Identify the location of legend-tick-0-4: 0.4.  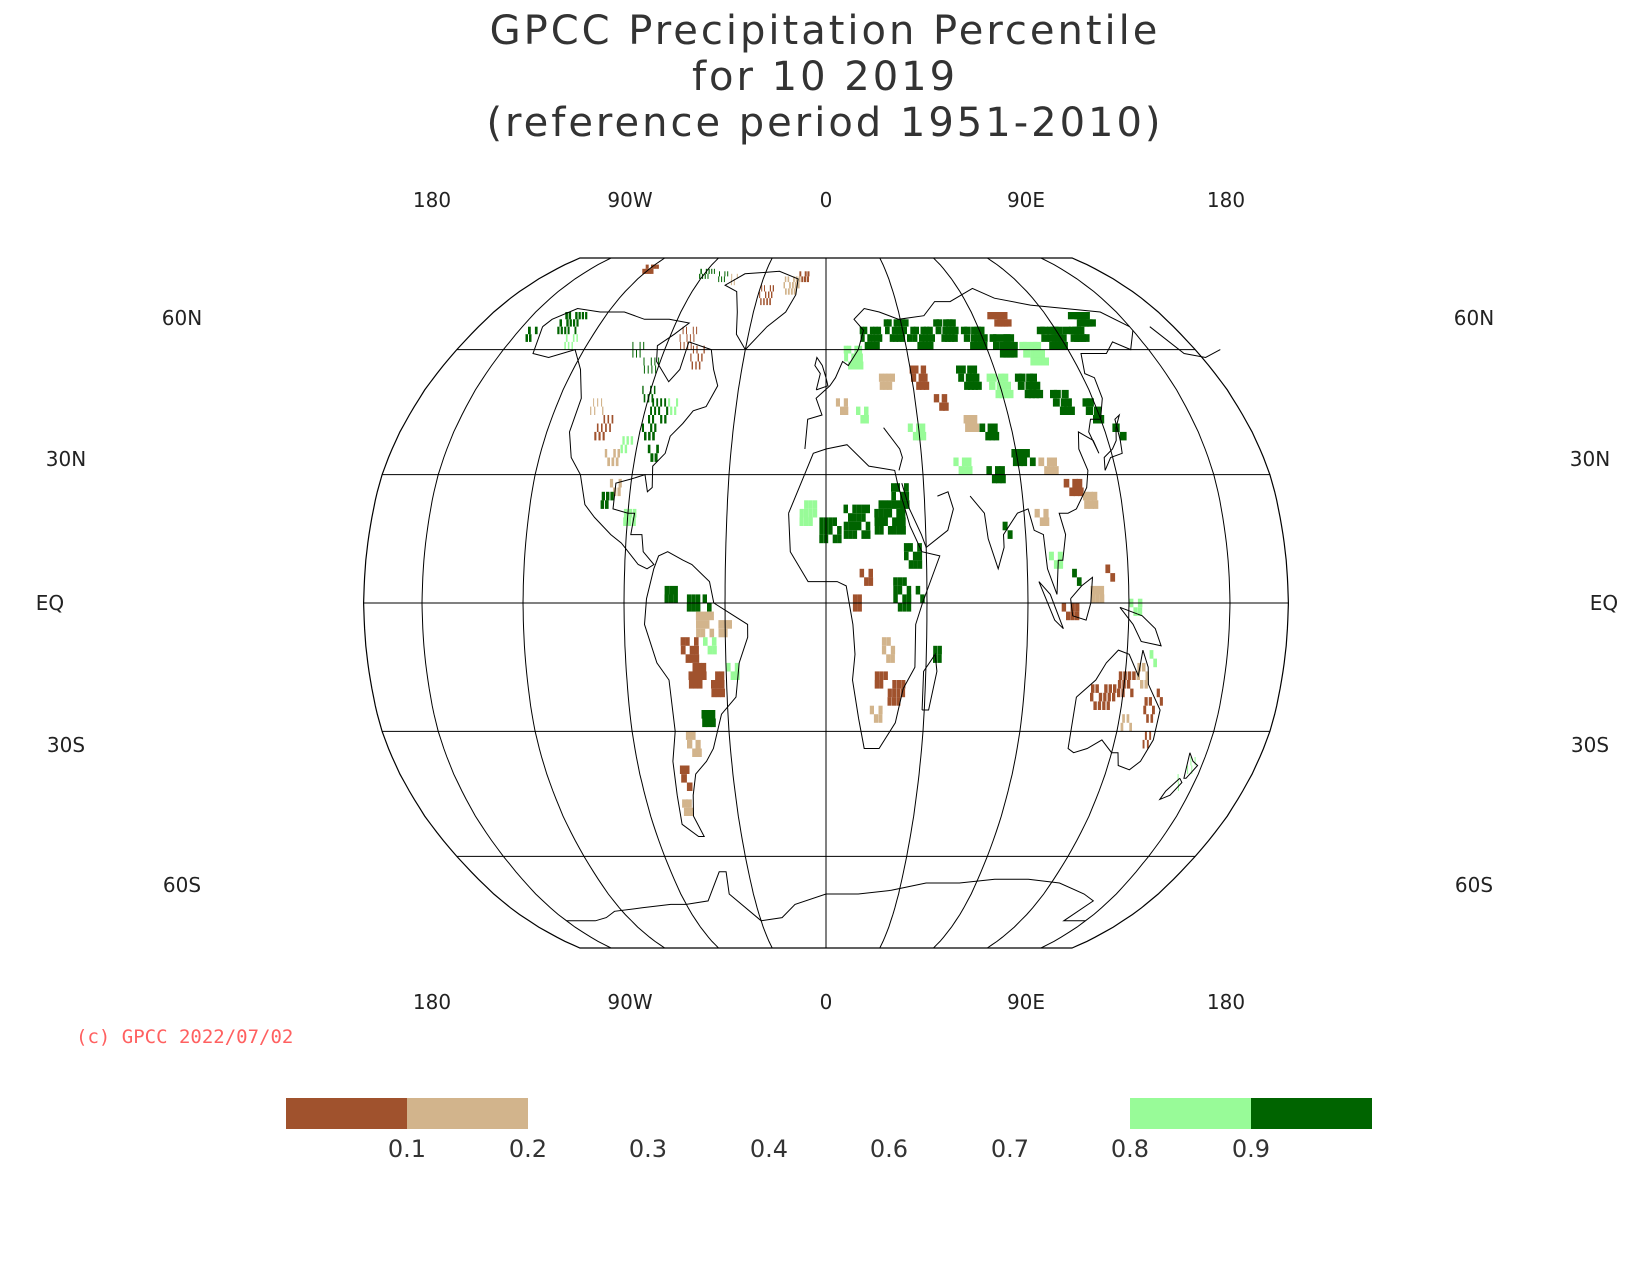
(769, 1149).